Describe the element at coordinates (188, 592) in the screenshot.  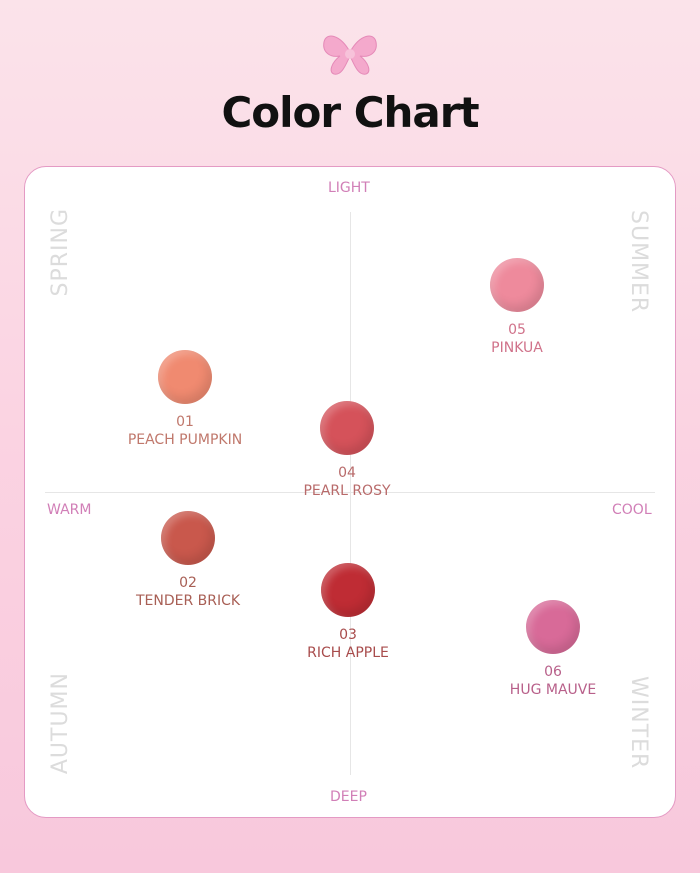
I see `shade-label-02: 02 TENDER BRICK` at that location.